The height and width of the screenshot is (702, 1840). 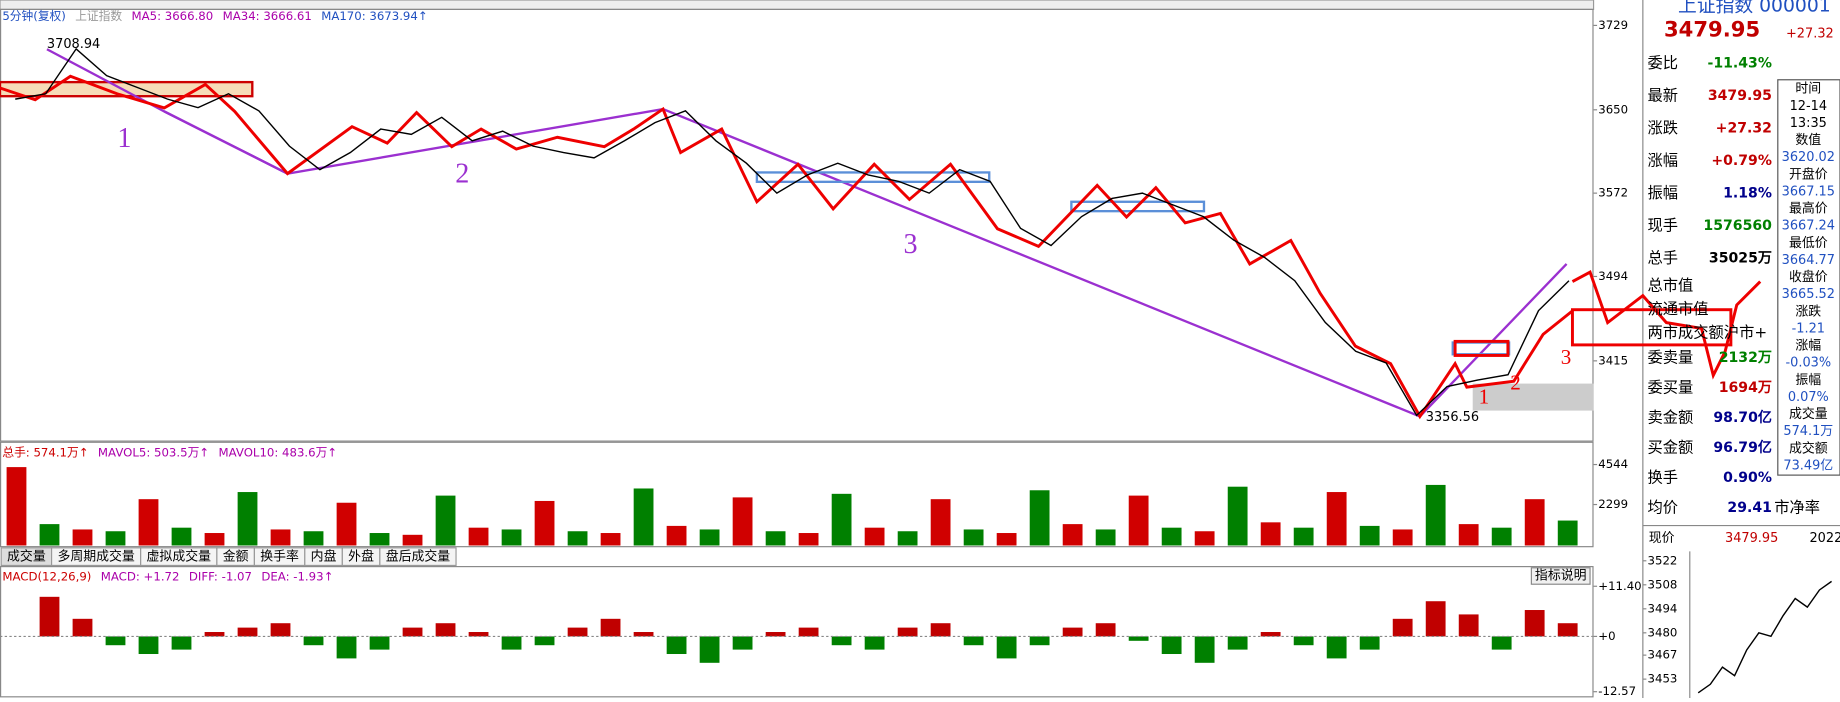 I want to click on annotation: 3356.56, so click(x=1452, y=417).